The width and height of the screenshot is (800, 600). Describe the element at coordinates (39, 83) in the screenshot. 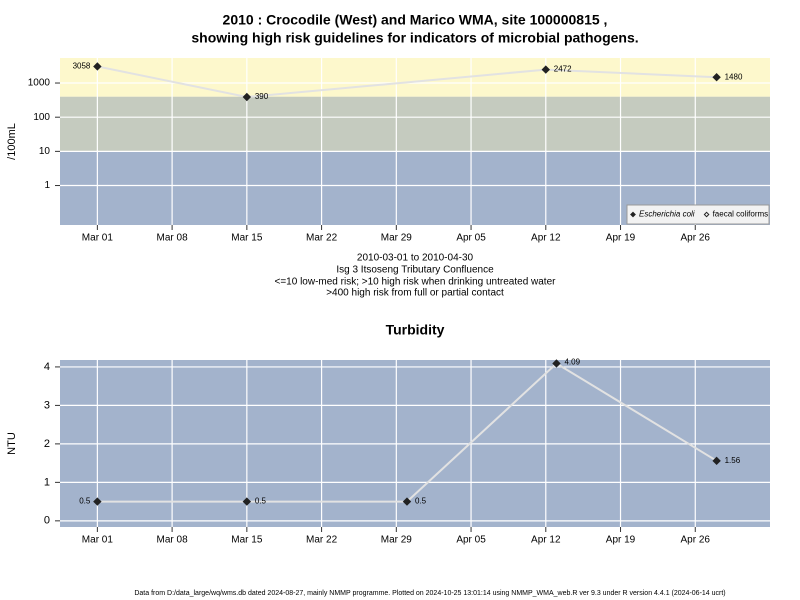

I see `y-tick-label: 1000` at that location.